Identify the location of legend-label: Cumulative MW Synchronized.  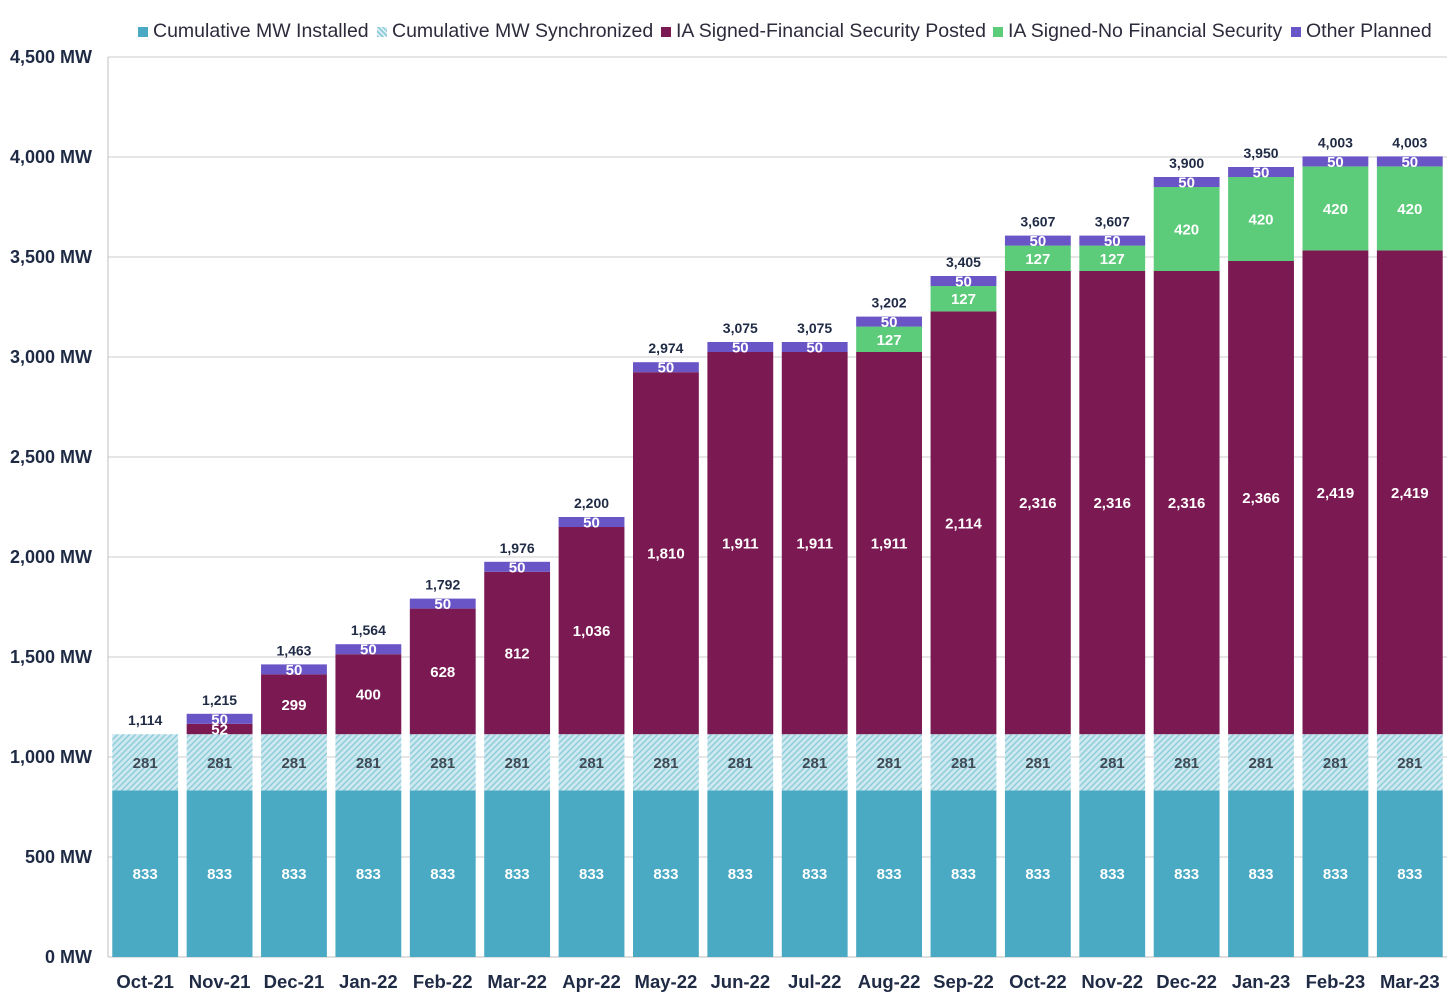
(523, 31).